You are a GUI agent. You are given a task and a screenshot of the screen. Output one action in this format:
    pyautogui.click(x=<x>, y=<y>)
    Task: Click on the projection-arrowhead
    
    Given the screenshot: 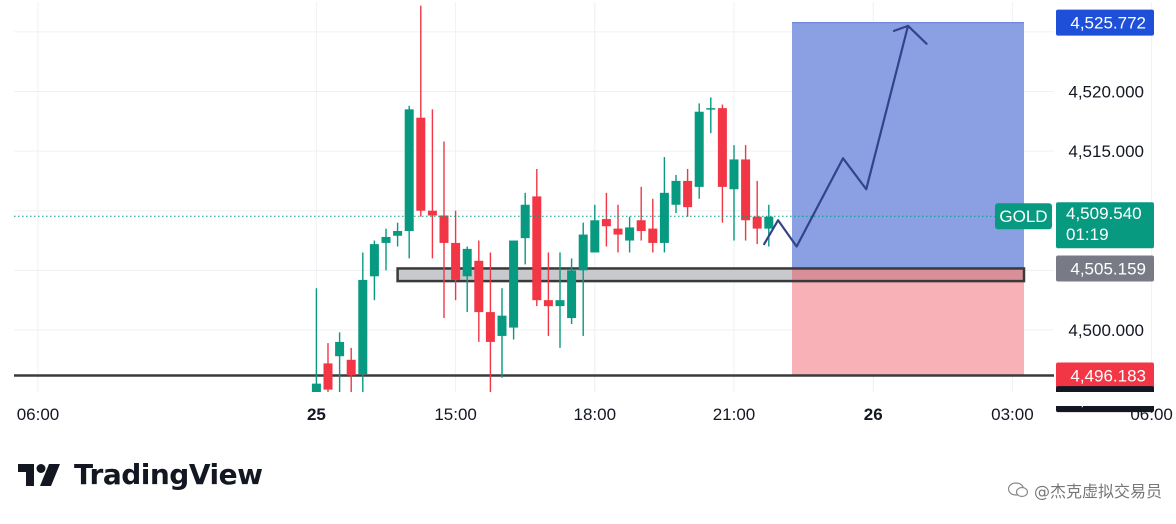 What is the action you would take?
    pyautogui.click(x=901, y=28)
    